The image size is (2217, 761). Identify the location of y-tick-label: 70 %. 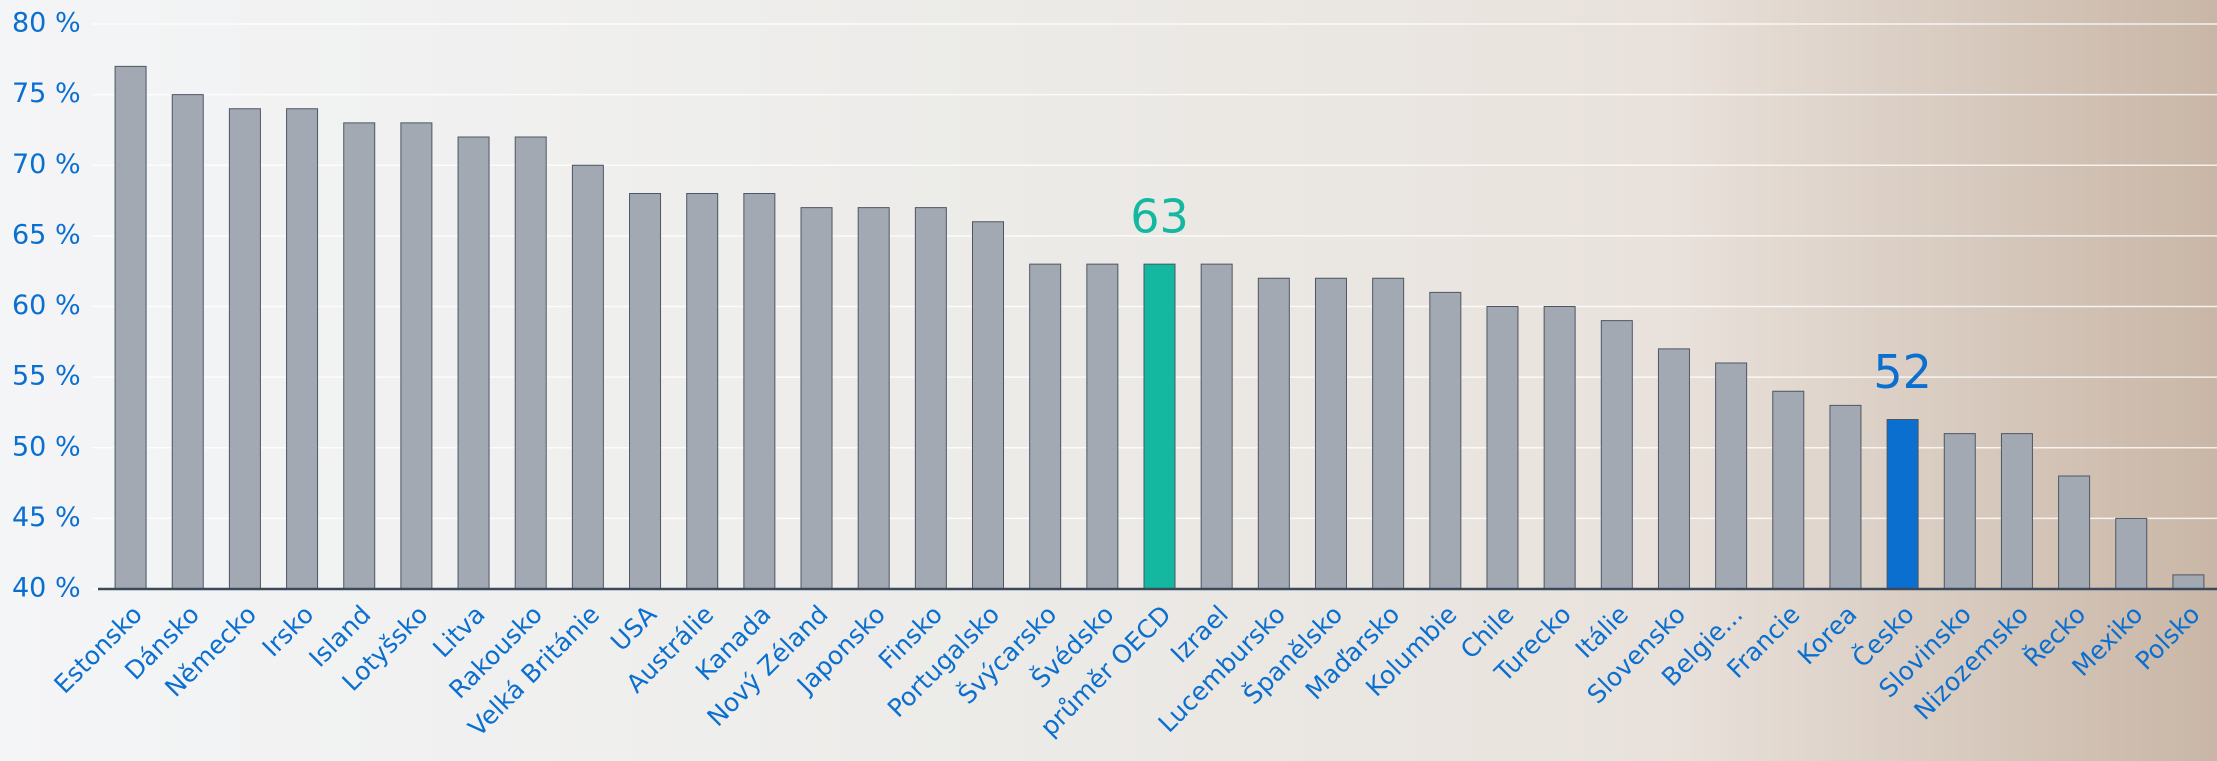
(46, 164).